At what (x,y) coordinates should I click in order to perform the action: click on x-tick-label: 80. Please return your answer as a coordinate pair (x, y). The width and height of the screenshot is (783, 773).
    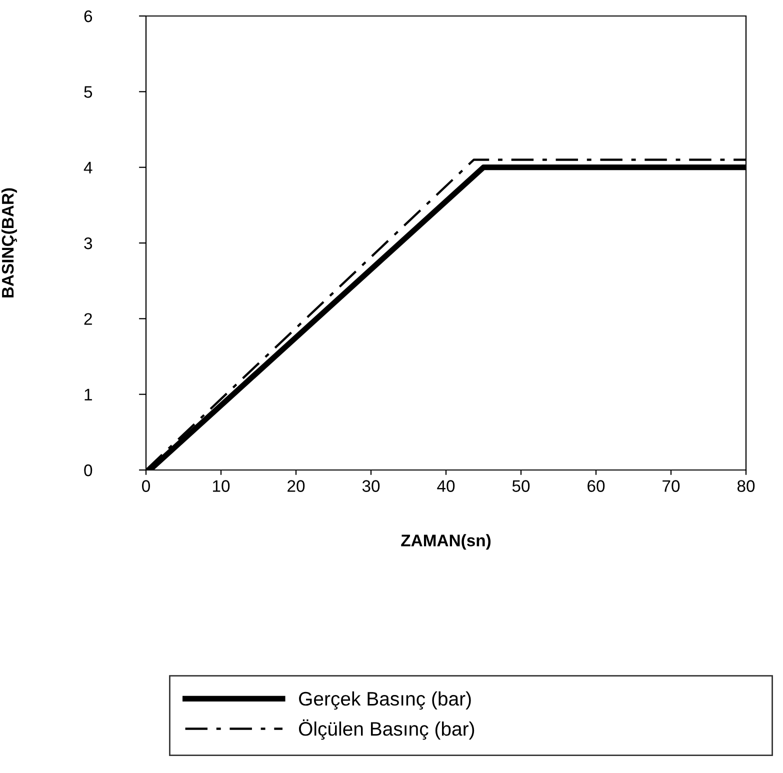
    Looking at the image, I should click on (746, 486).